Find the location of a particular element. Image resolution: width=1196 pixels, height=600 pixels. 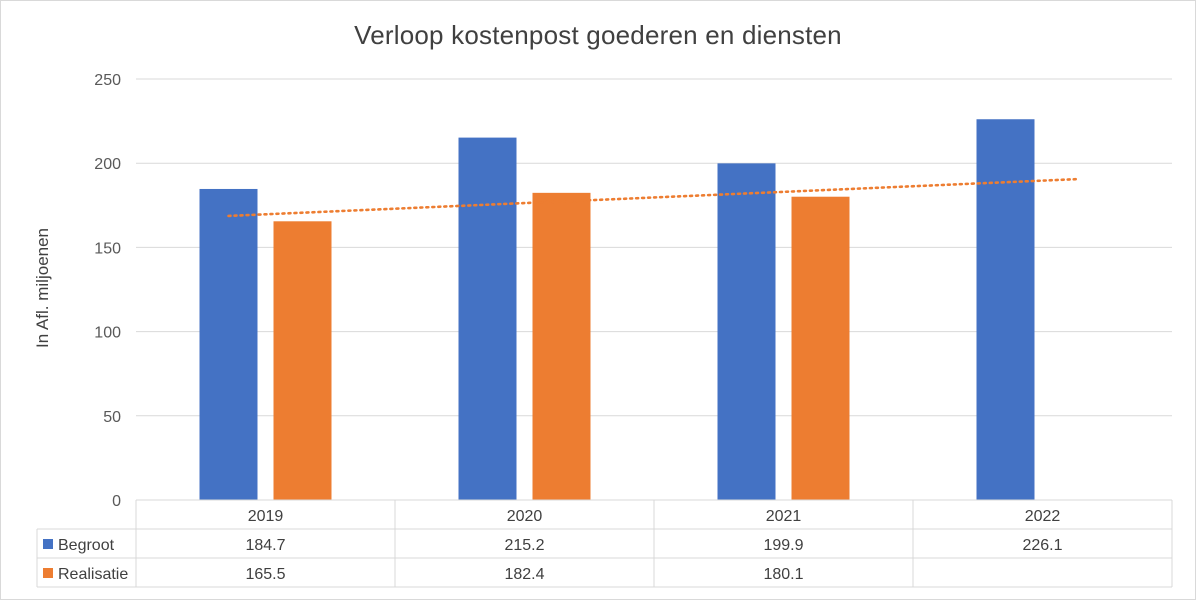

legend-label-begroot: Begroot is located at coordinates (86, 545).